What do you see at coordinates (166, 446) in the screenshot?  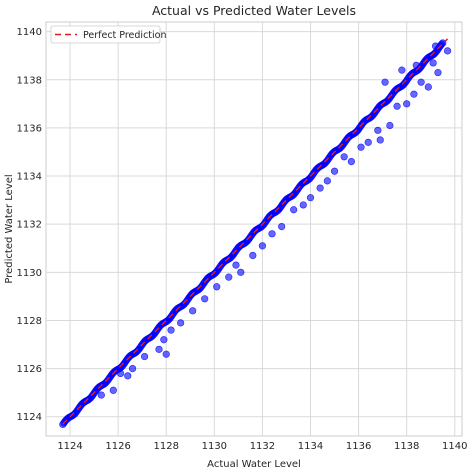 I see `x-tick-label: 1128` at bounding box center [166, 446].